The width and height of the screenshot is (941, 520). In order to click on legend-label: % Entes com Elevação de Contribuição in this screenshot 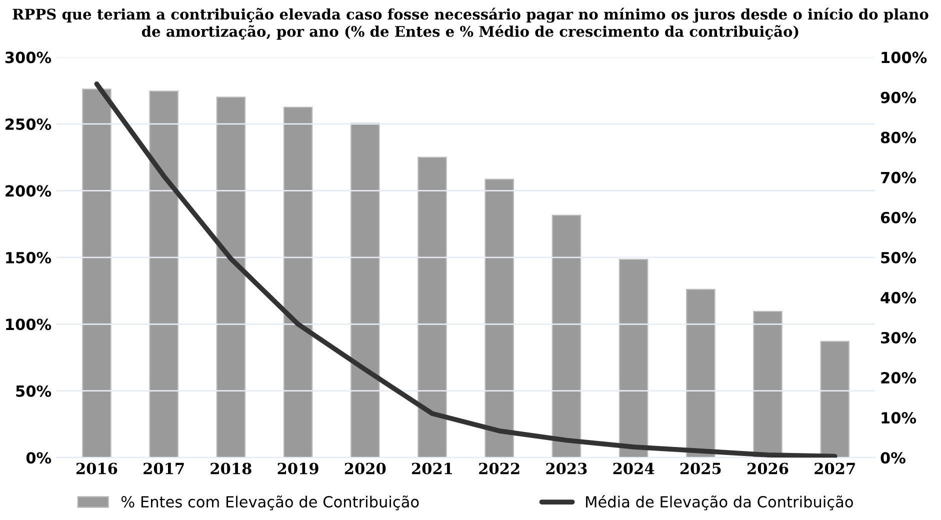, I will do `click(270, 502)`.